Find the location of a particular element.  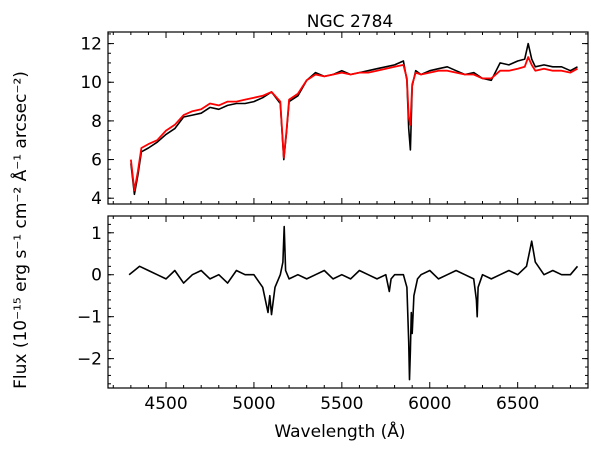

y-tick-label: 4 is located at coordinates (96, 199).